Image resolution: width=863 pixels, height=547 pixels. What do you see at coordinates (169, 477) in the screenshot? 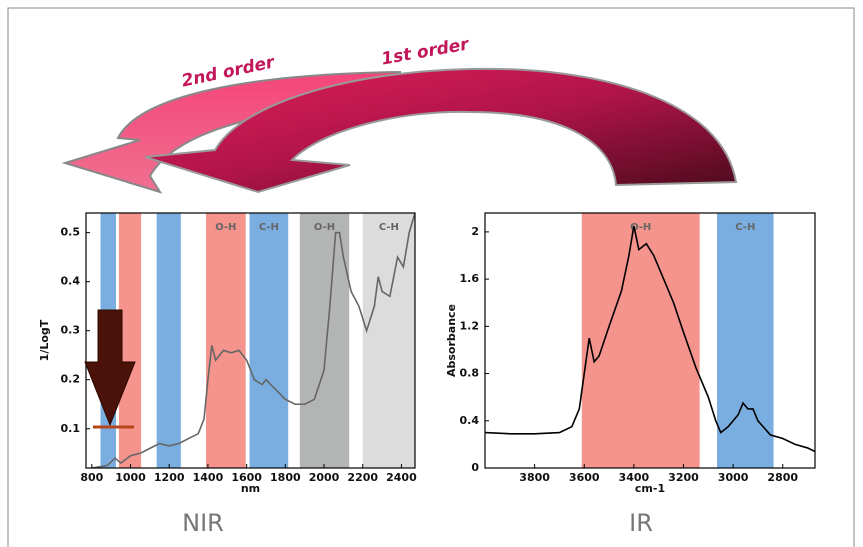
I see `x-tick-label: 1200` at bounding box center [169, 477].